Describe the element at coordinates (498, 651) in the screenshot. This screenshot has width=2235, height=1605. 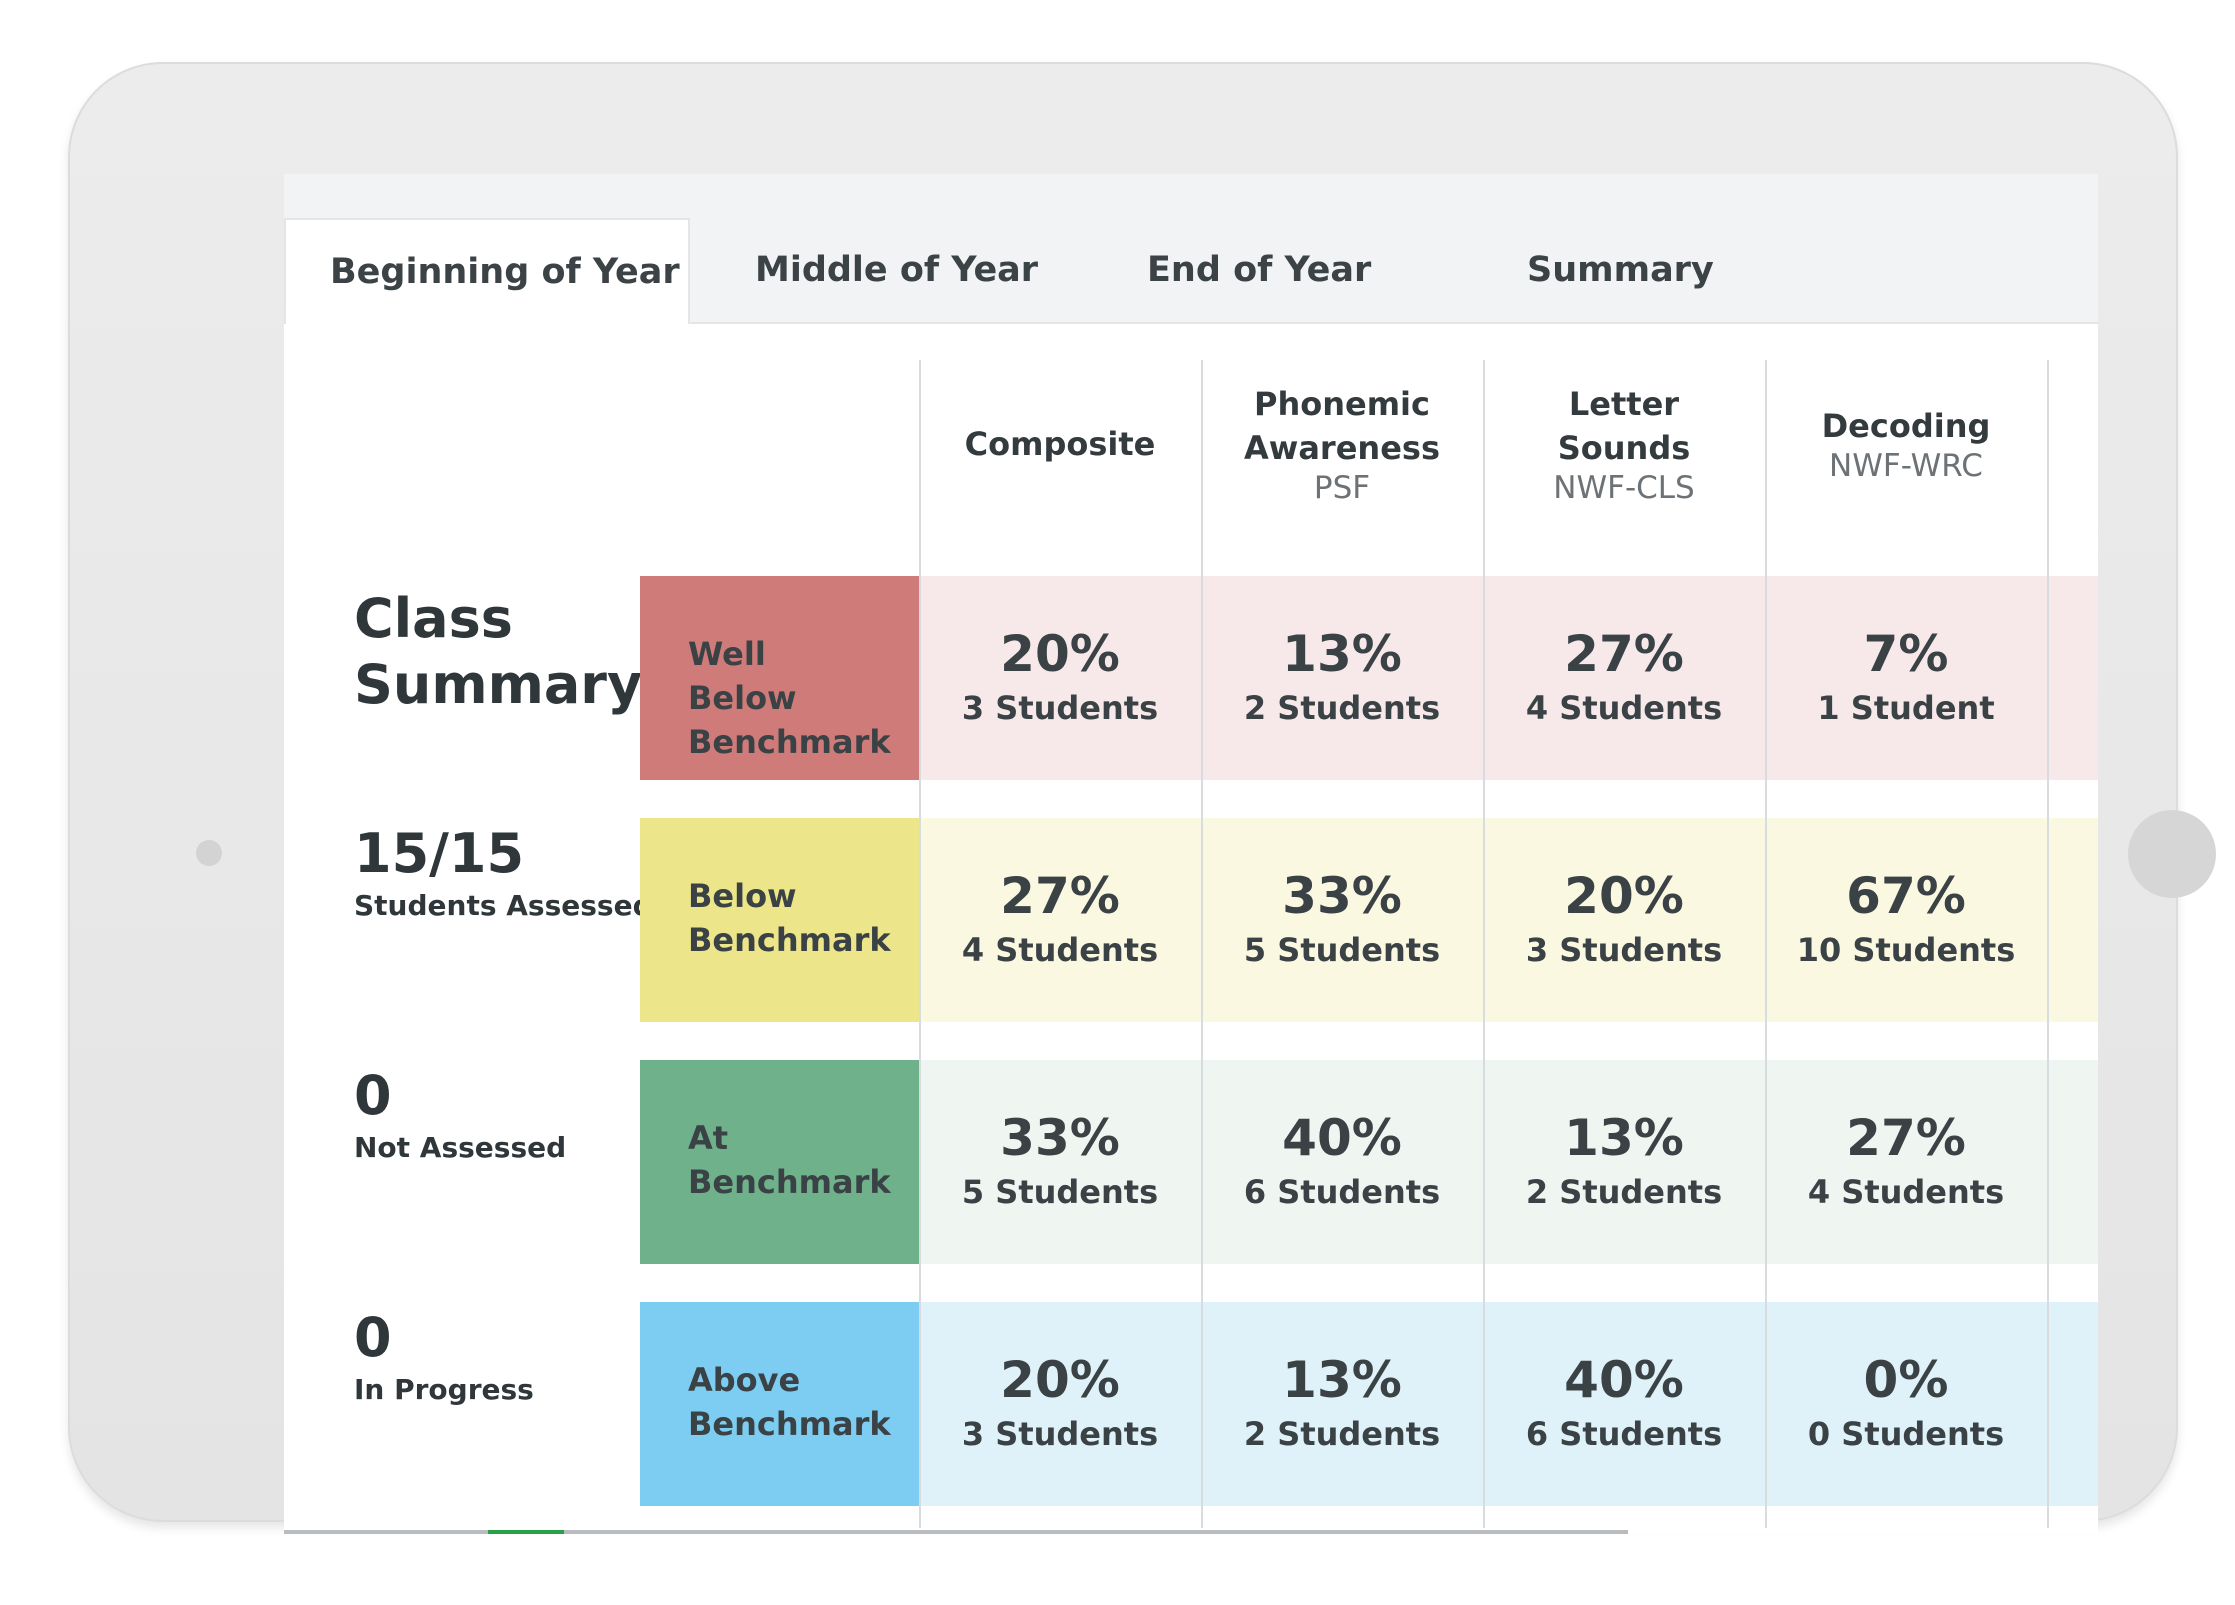
I see `class-summary-title: Class Summary` at that location.